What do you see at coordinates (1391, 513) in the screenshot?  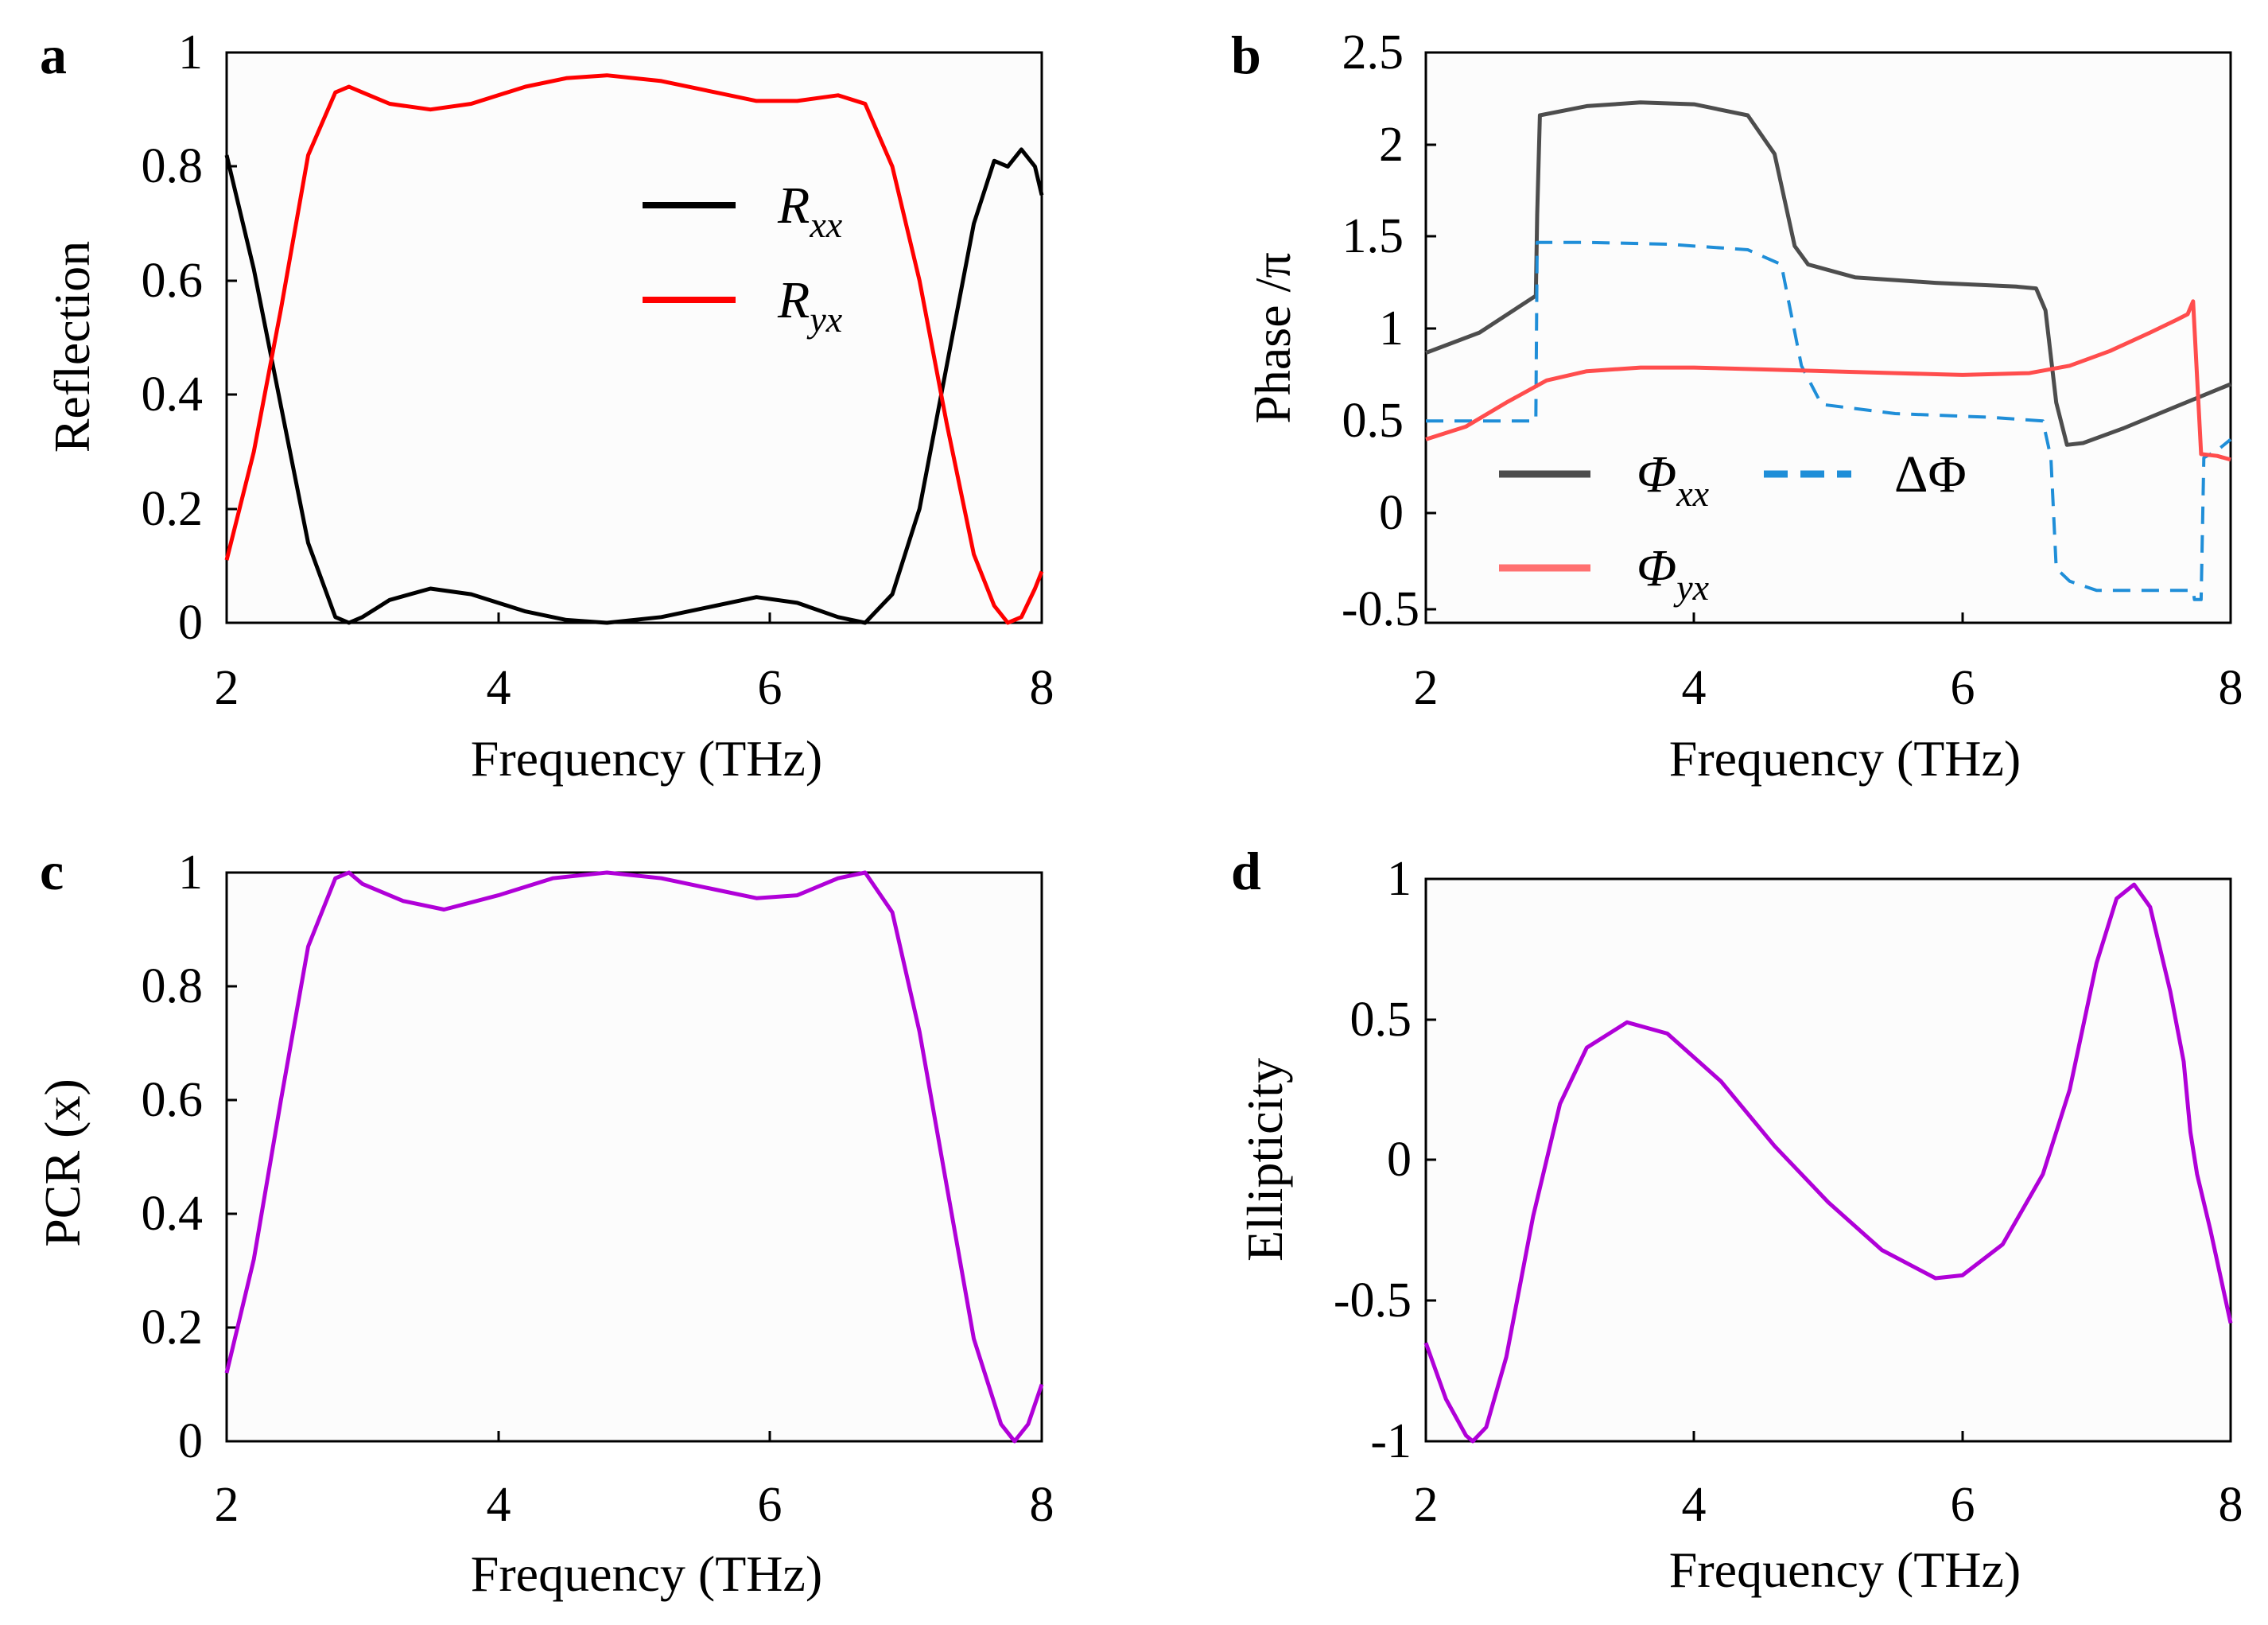 I see `panel-b-ytick-label: 0` at bounding box center [1391, 513].